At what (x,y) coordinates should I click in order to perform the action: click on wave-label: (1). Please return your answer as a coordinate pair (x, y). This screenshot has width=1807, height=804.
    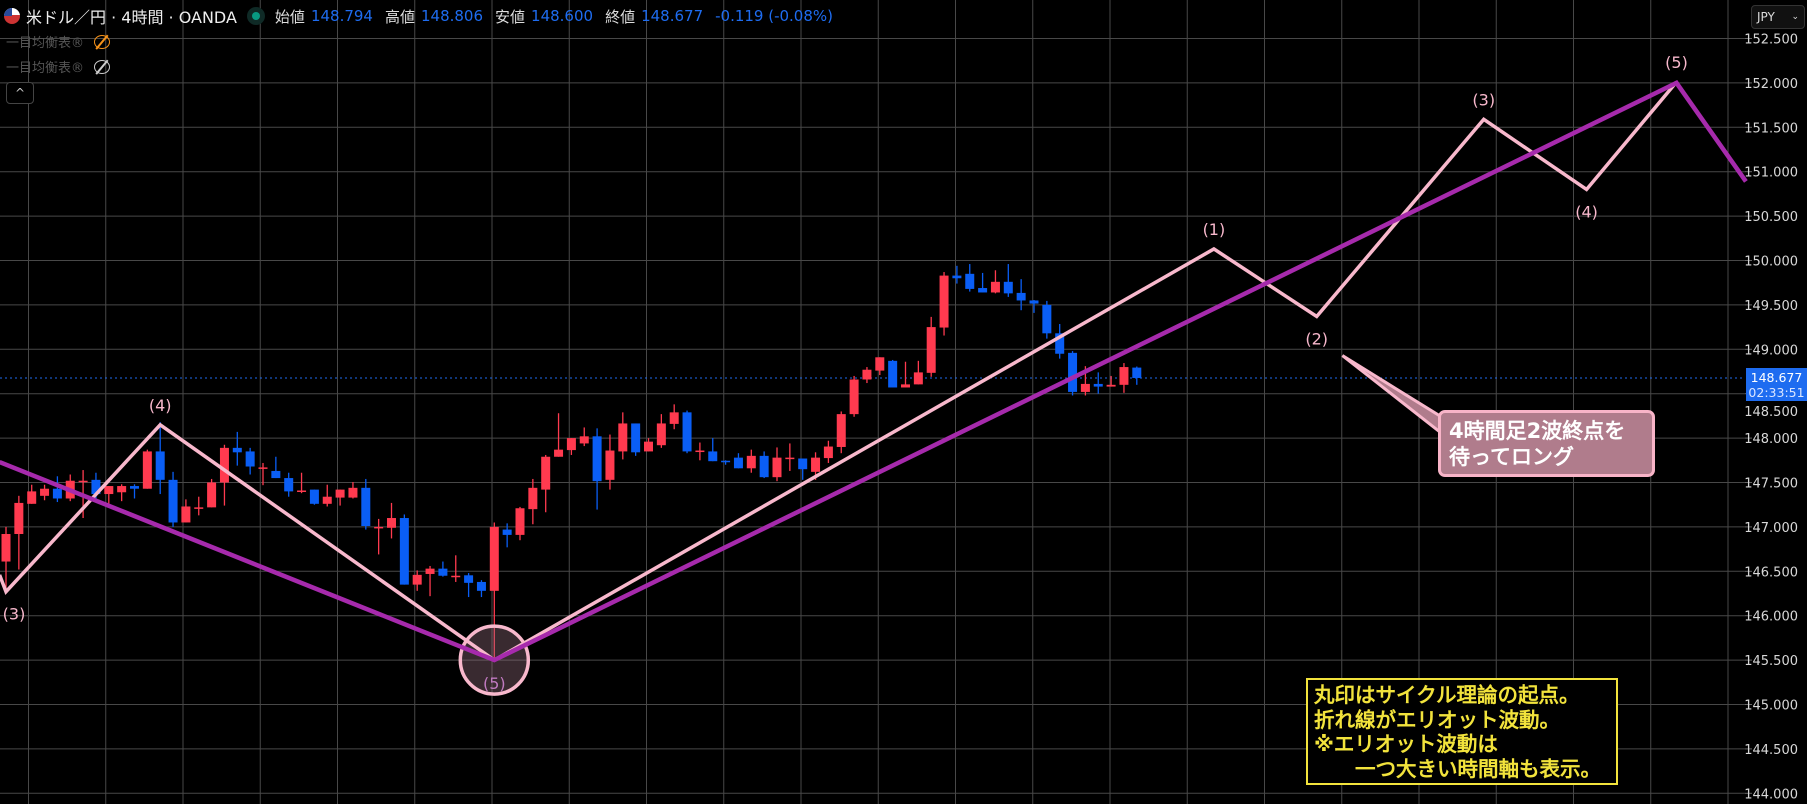
    Looking at the image, I should click on (1214, 229).